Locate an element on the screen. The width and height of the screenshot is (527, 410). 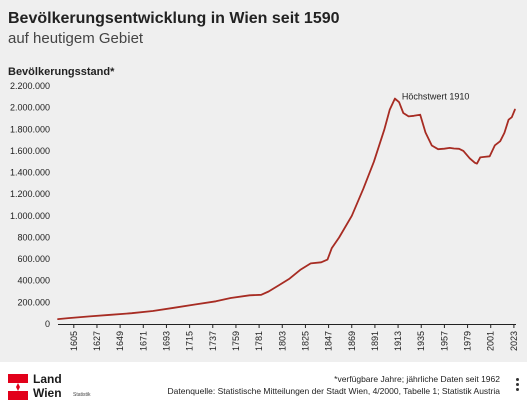
x-tick-label: 1605 is located at coordinates (74, 341).